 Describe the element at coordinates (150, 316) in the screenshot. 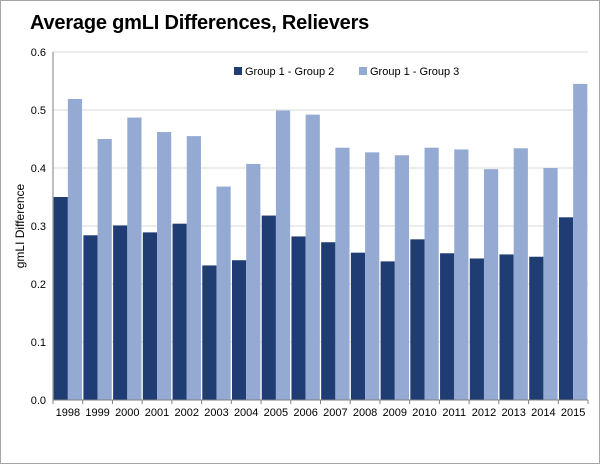

I see `bar-group1-group2-2001` at that location.